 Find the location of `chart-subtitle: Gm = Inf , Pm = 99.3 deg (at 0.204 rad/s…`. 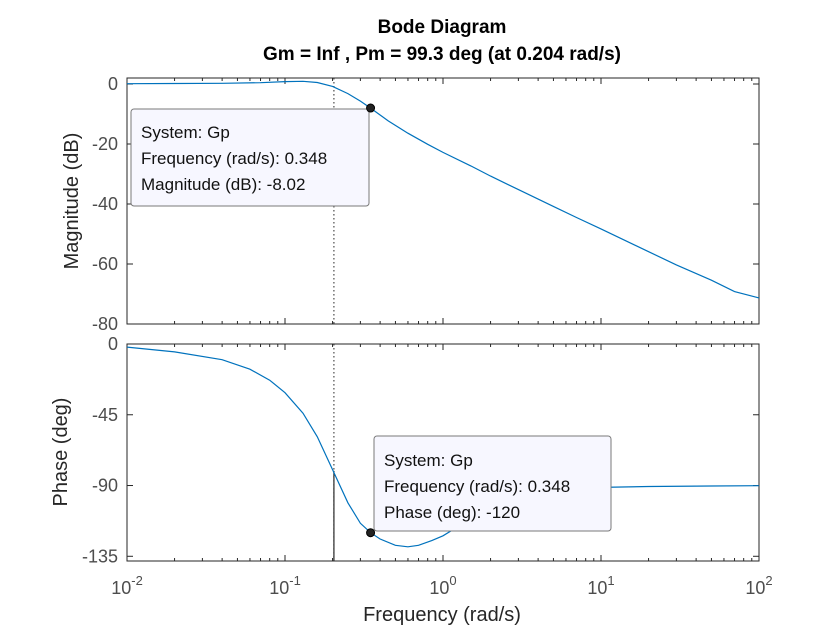

chart-subtitle: Gm = Inf , Pm = 99.3 deg (at 0.204 rad/s… is located at coordinates (442, 54).